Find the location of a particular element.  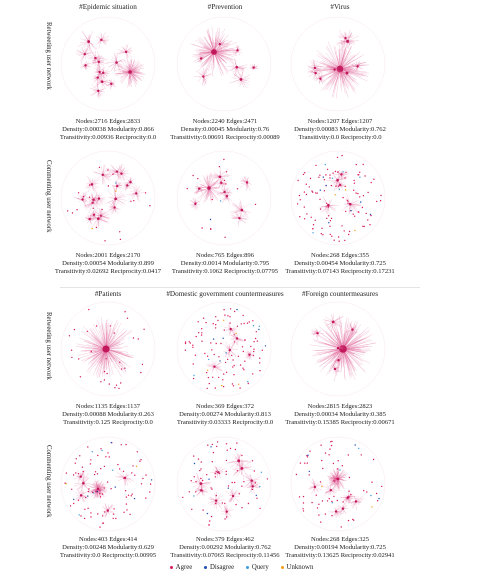

network-graph-virus-retweet is located at coordinates (338, 64).